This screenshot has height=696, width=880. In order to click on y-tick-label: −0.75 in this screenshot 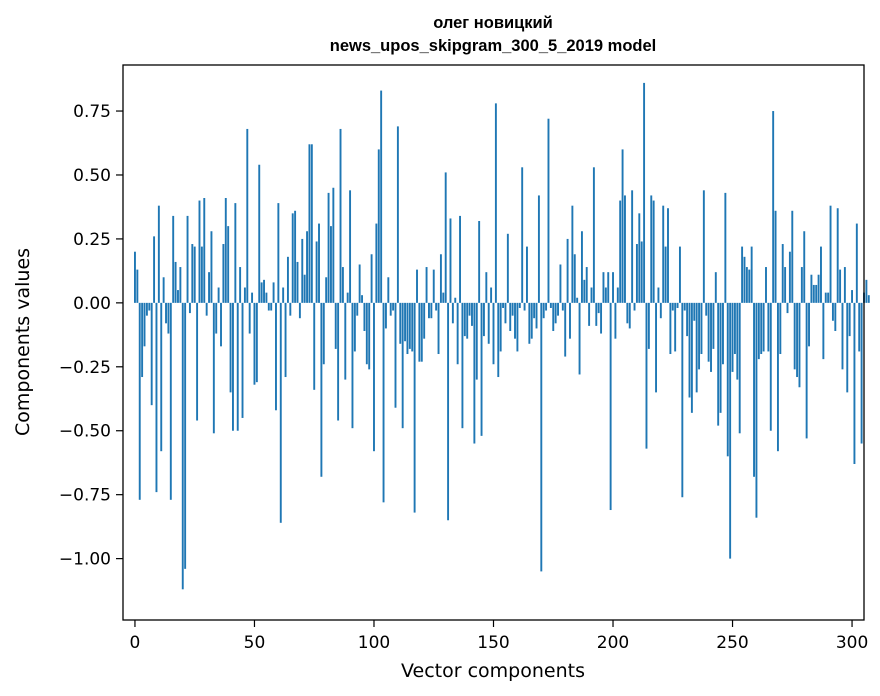, I will do `click(85, 496)`.